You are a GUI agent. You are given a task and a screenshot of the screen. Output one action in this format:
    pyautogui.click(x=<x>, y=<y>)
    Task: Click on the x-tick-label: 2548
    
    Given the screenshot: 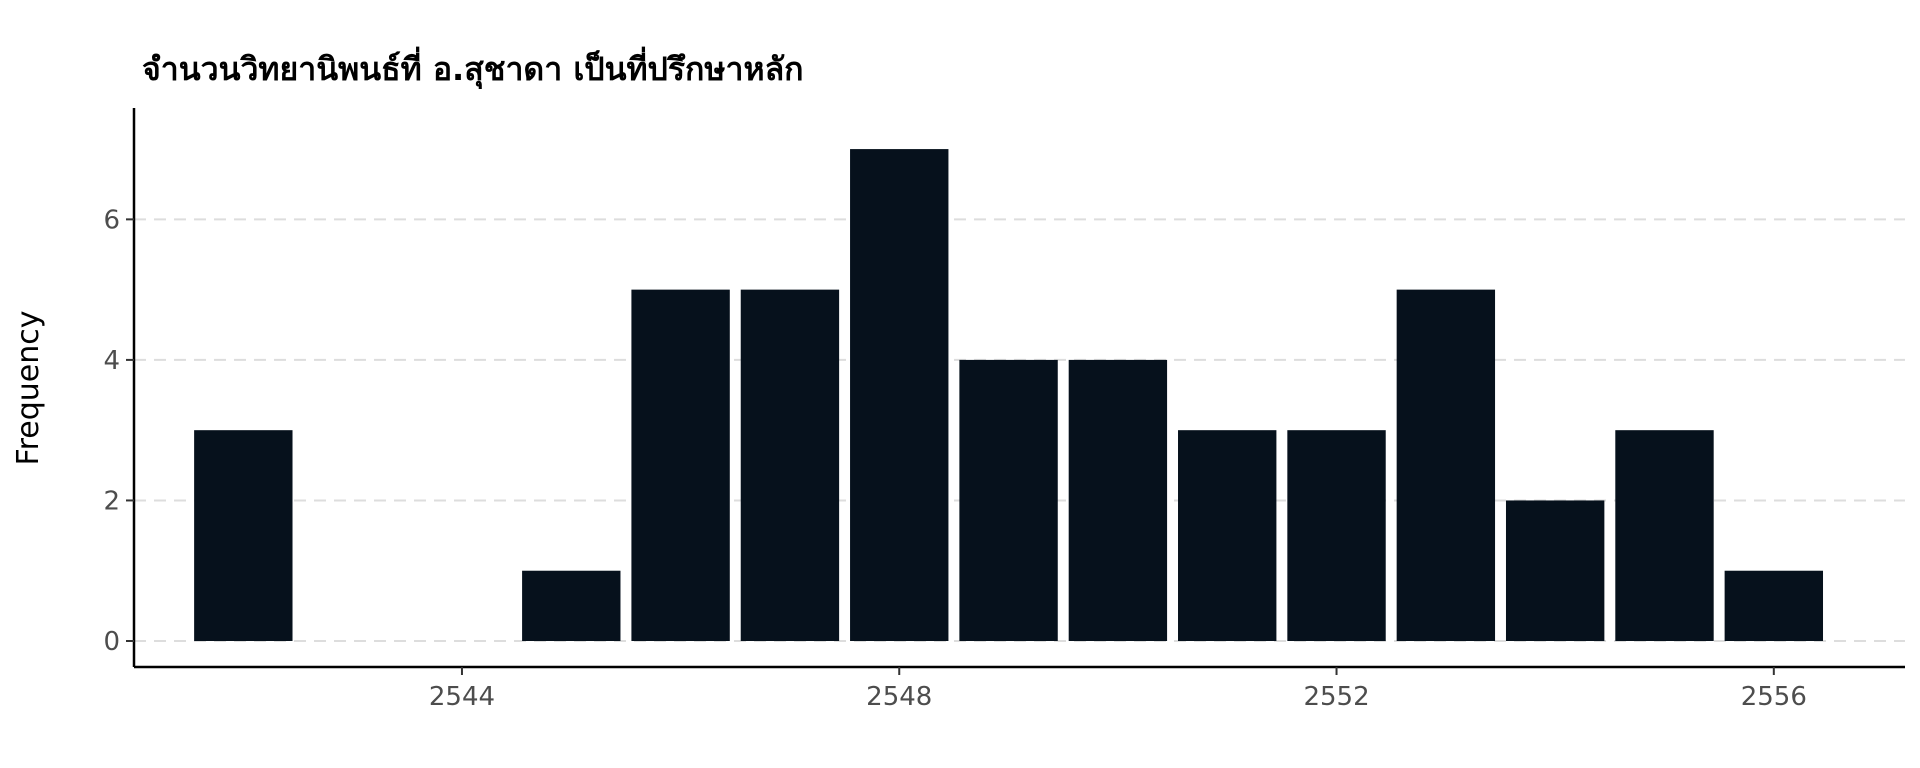 What is the action you would take?
    pyautogui.click(x=899, y=697)
    